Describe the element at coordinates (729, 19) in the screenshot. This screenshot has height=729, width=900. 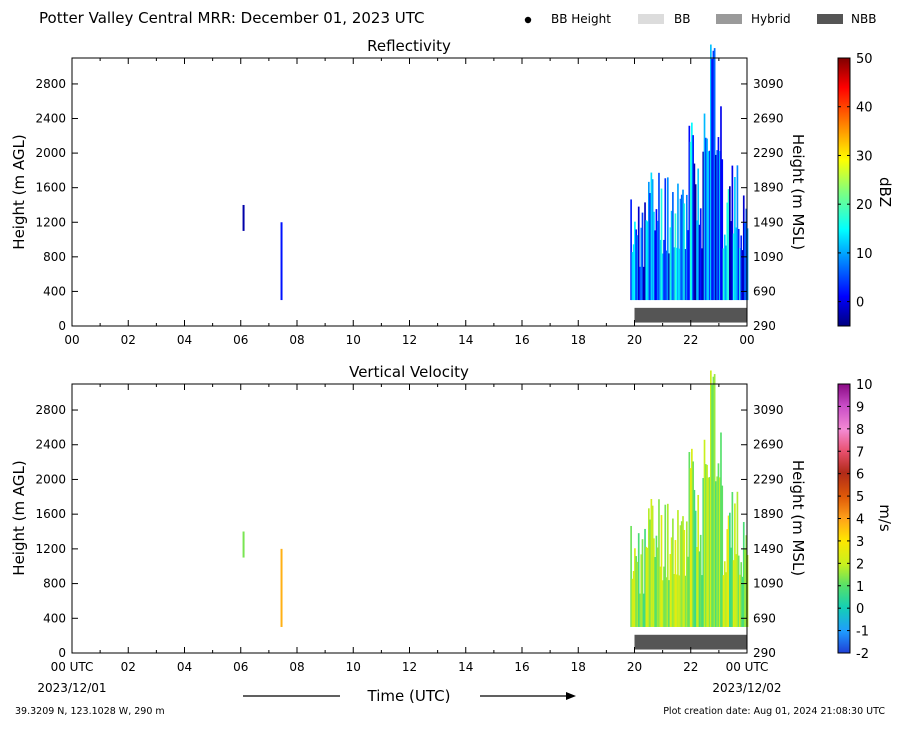
I see `hybrid-legend-swatch` at that location.